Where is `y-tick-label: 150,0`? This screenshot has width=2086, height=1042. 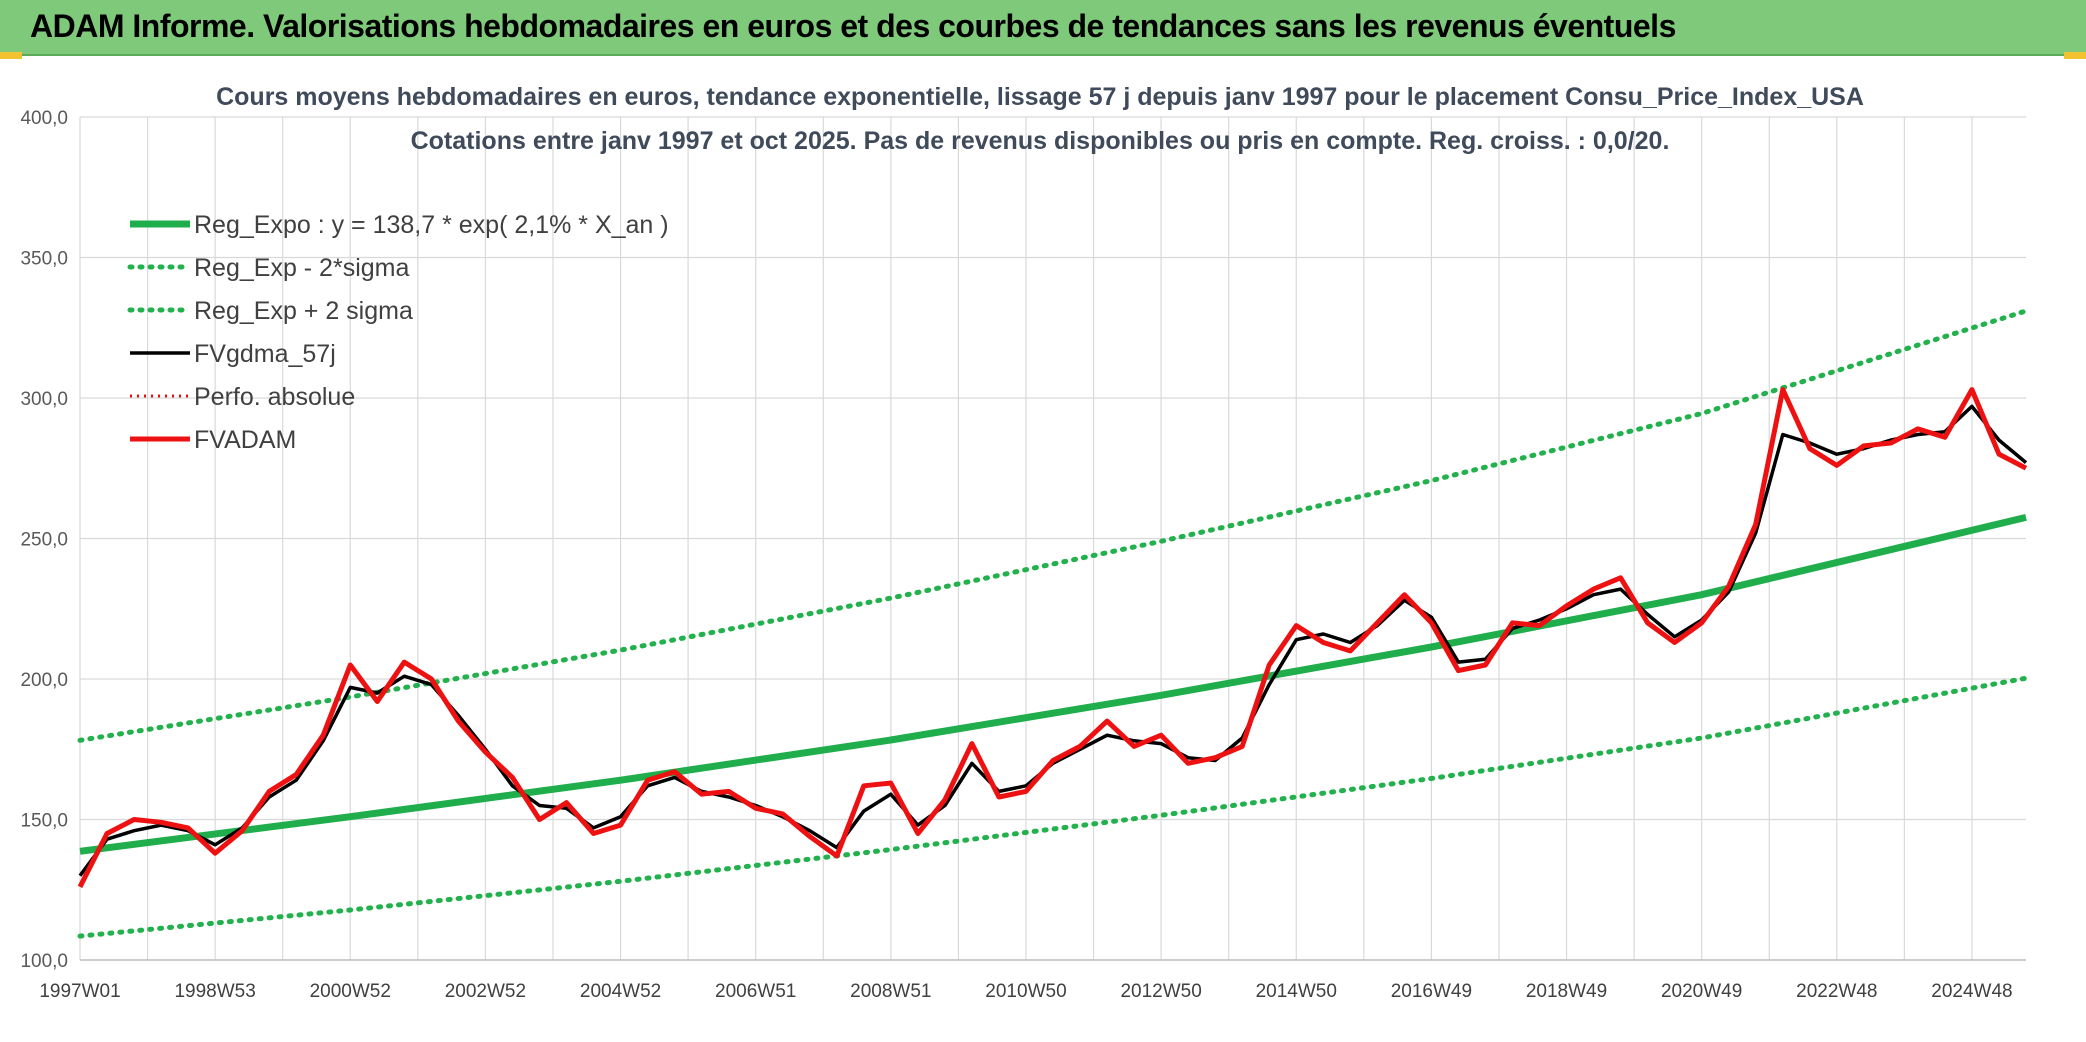 y-tick-label: 150,0 is located at coordinates (44, 821).